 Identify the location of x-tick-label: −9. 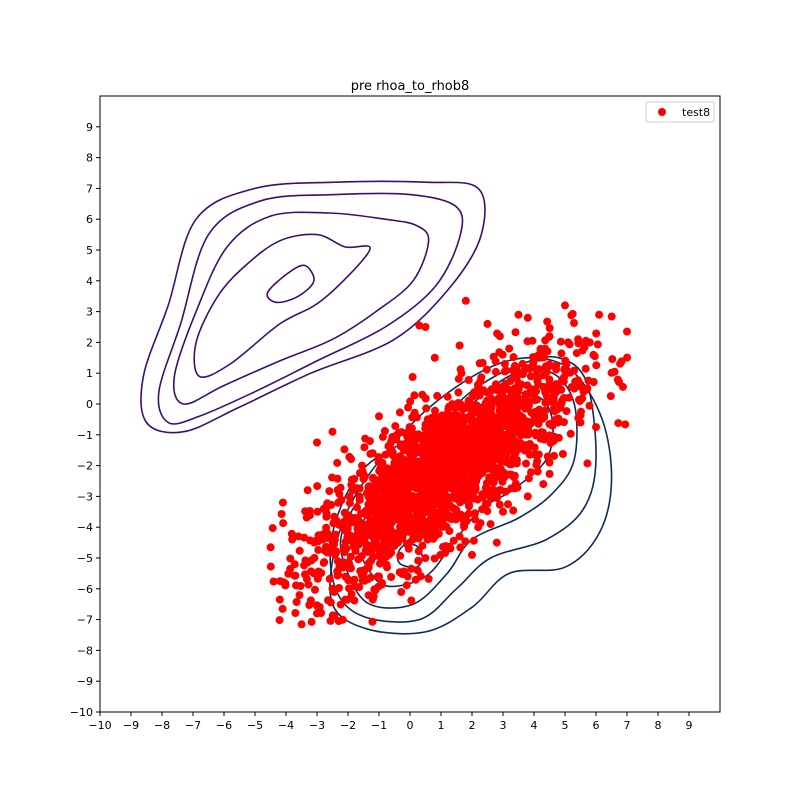
(131, 725).